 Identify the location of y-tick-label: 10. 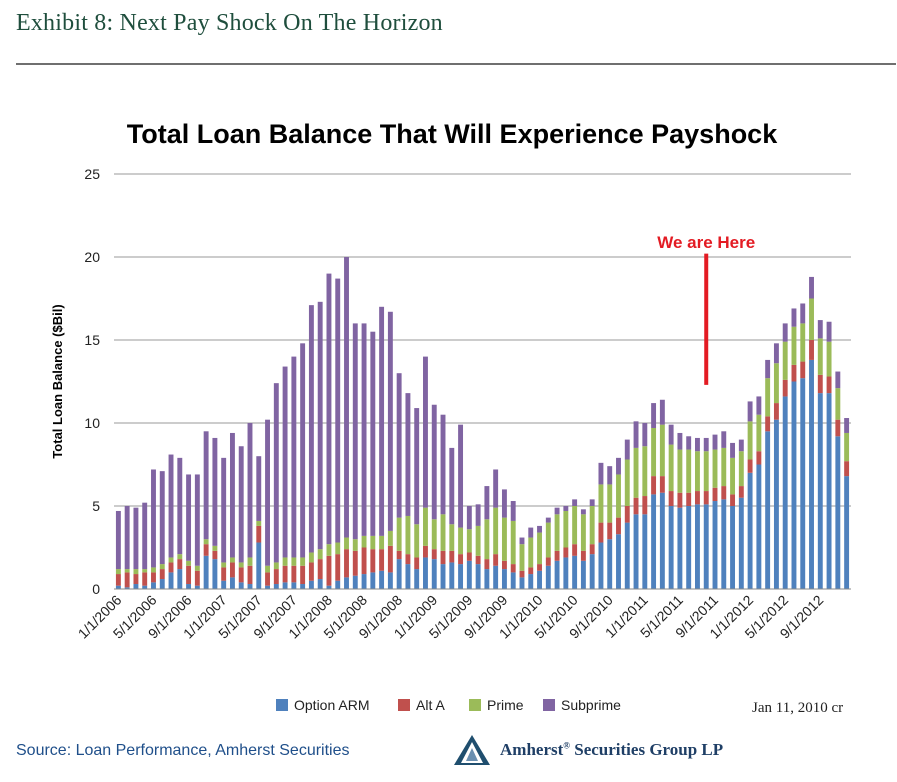
(92, 423).